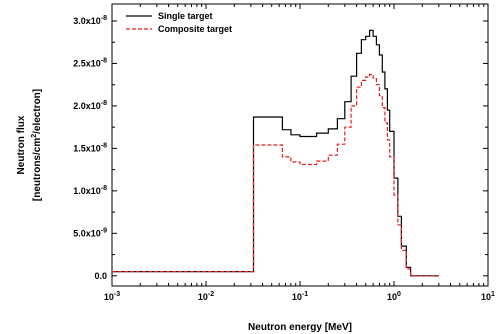 The height and width of the screenshot is (334, 499). What do you see at coordinates (185, 16) in the screenshot?
I see `legend-label: Single target` at bounding box center [185, 16].